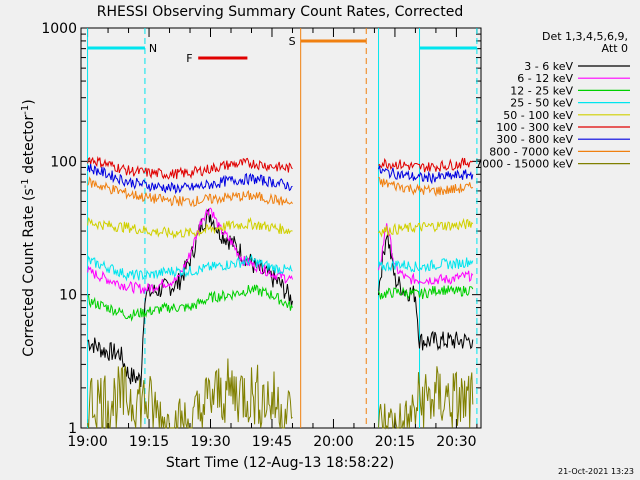 The image size is (640, 480). Describe the element at coordinates (538, 115) in the screenshot. I see `legend-label: 50 - 100 keV` at that location.